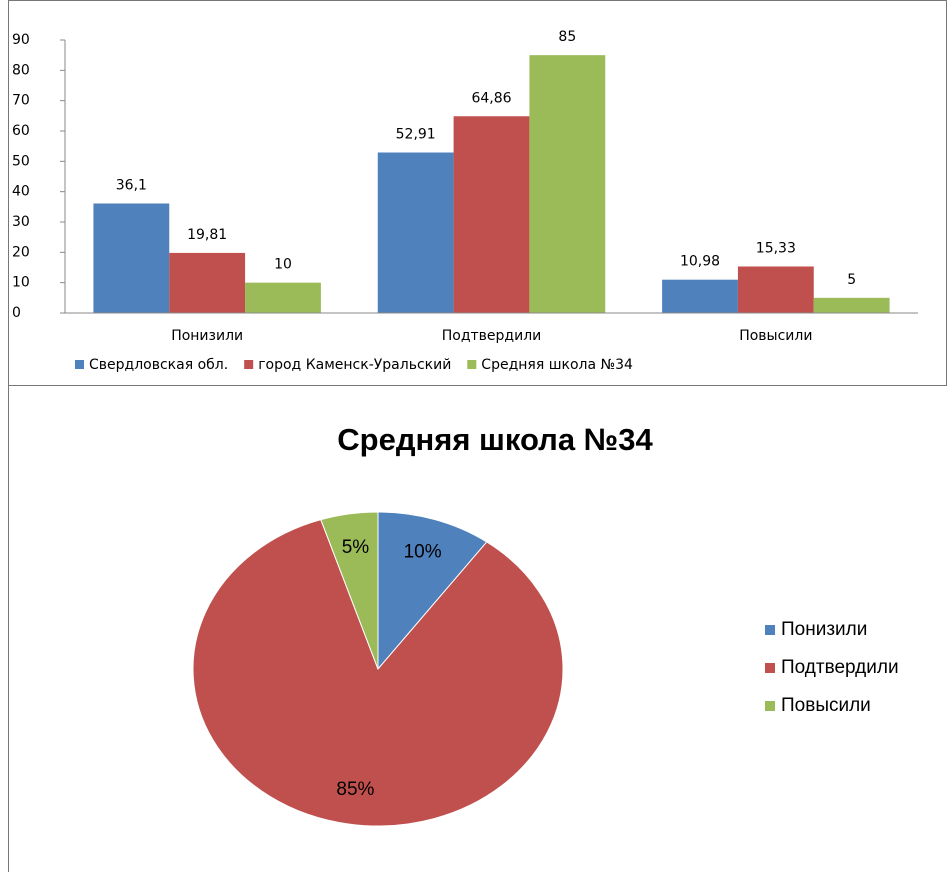 The width and height of the screenshot is (948, 872). I want to click on data-label: 5%, so click(356, 547).